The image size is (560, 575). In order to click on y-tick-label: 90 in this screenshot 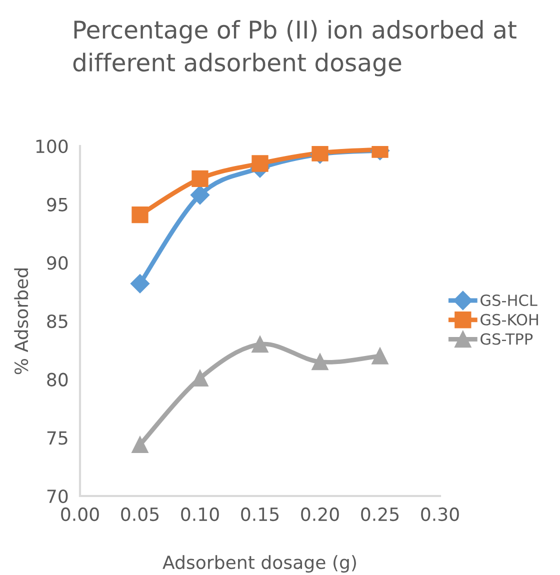, I will do `click(57, 263)`.